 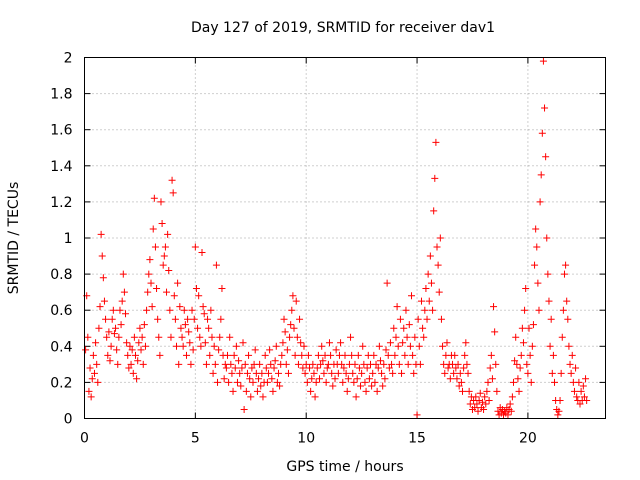 I want to click on x-tick-label: 10, so click(x=306, y=439).